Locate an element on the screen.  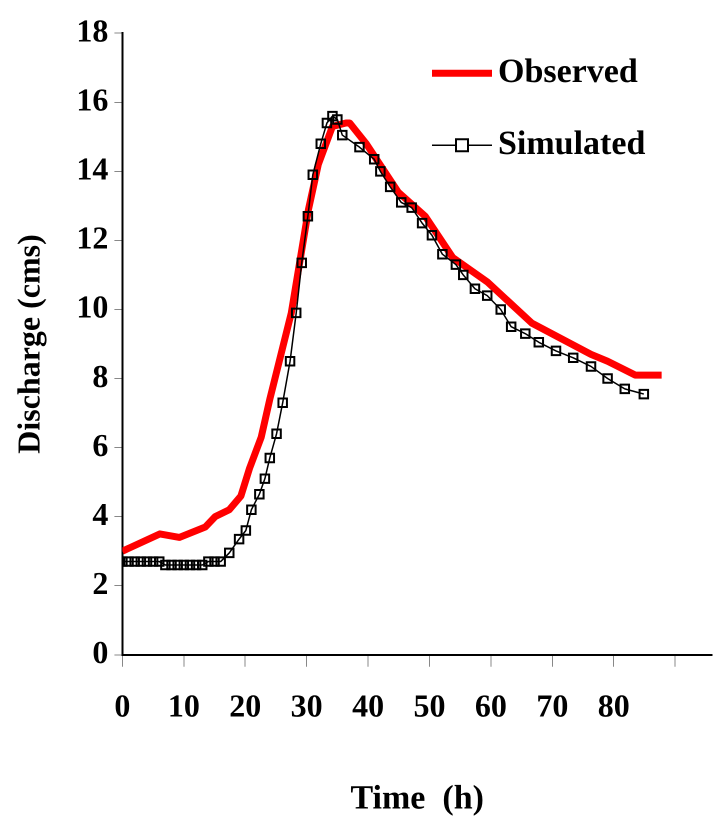
x-tick-label: 50 is located at coordinates (429, 705).